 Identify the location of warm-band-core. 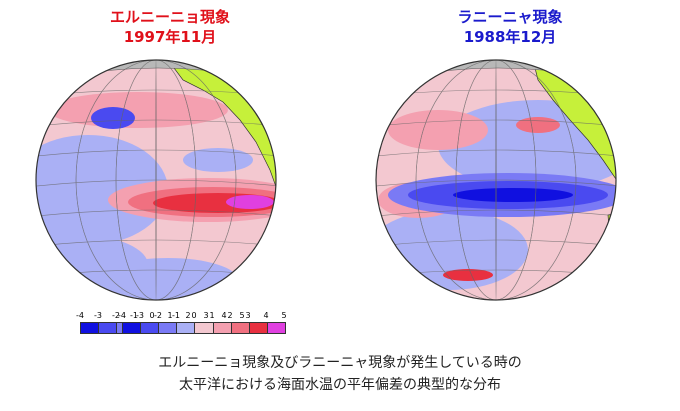
(250, 202).